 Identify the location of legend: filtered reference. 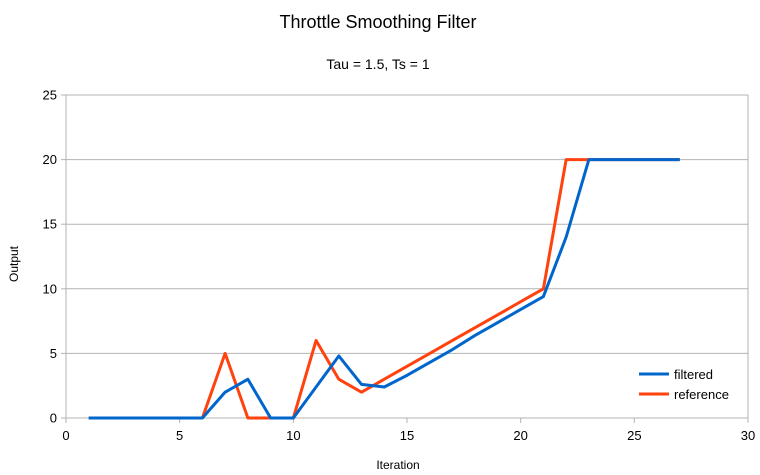
(684, 384).